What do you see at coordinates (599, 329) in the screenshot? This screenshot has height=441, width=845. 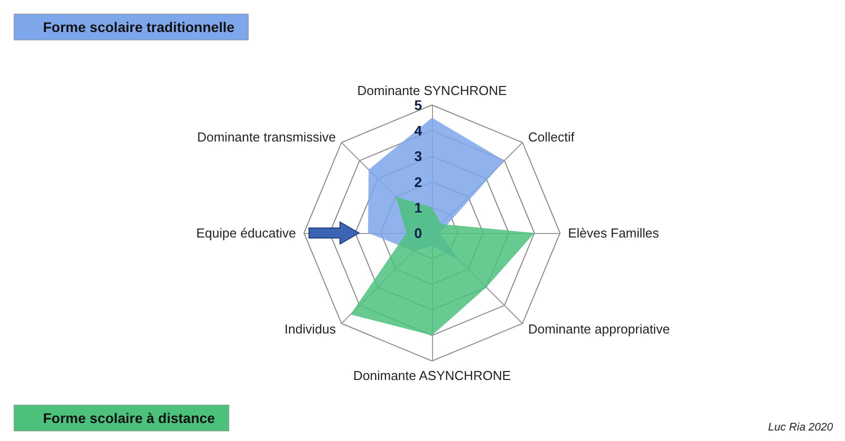 I see `spoke-label: Dominante appropriative` at bounding box center [599, 329].